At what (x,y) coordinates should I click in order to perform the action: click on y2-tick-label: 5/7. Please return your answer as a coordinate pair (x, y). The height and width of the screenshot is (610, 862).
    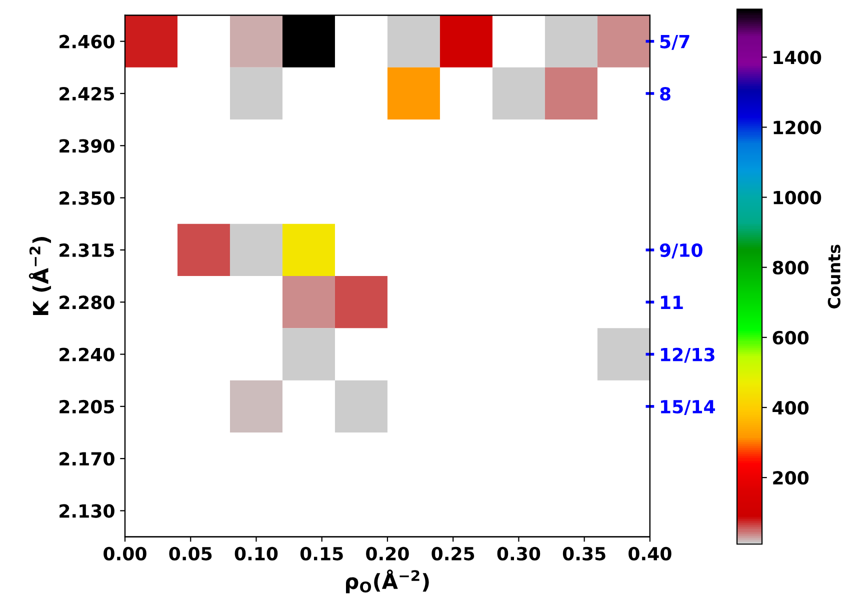
    Looking at the image, I should click on (675, 42).